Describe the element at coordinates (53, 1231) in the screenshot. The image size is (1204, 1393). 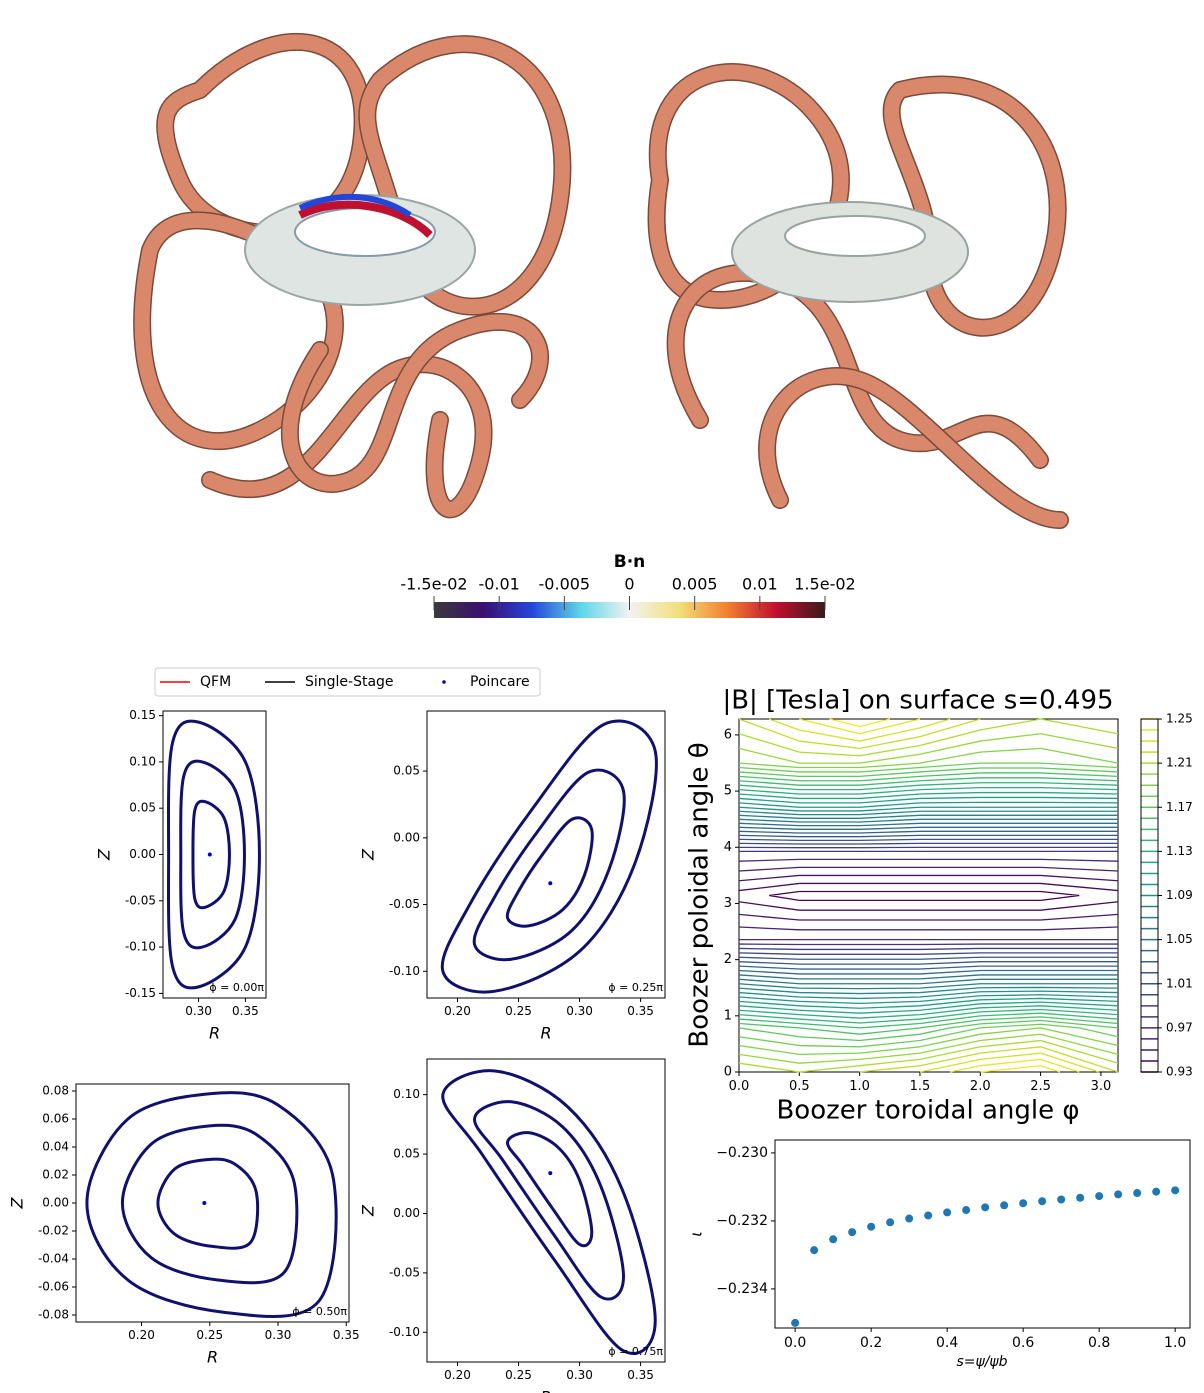
I see `y-tick-label: -0.02` at that location.